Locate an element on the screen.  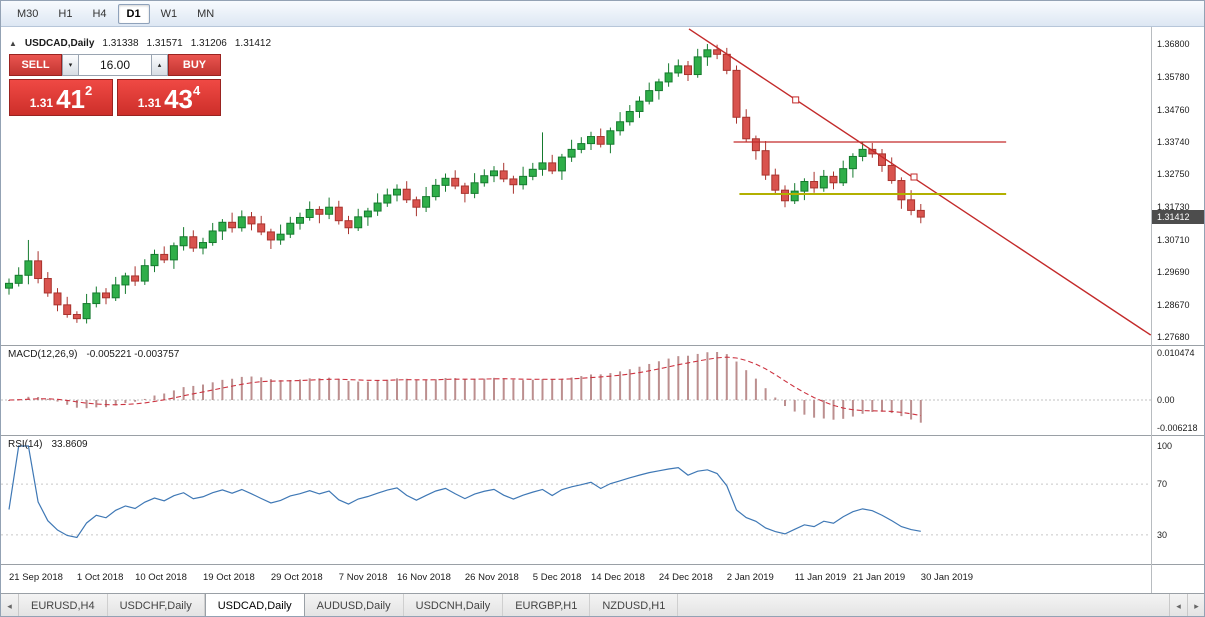
rsi-axis-label: 70 is located at coordinates (1162, 484).